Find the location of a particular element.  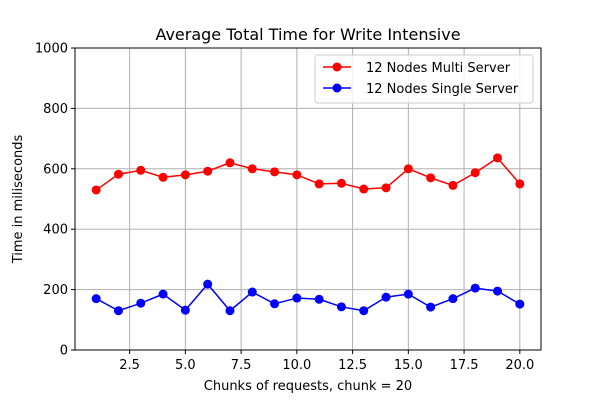

x-axis-label: Chunks of requests, chunk = 20 is located at coordinates (308, 386).